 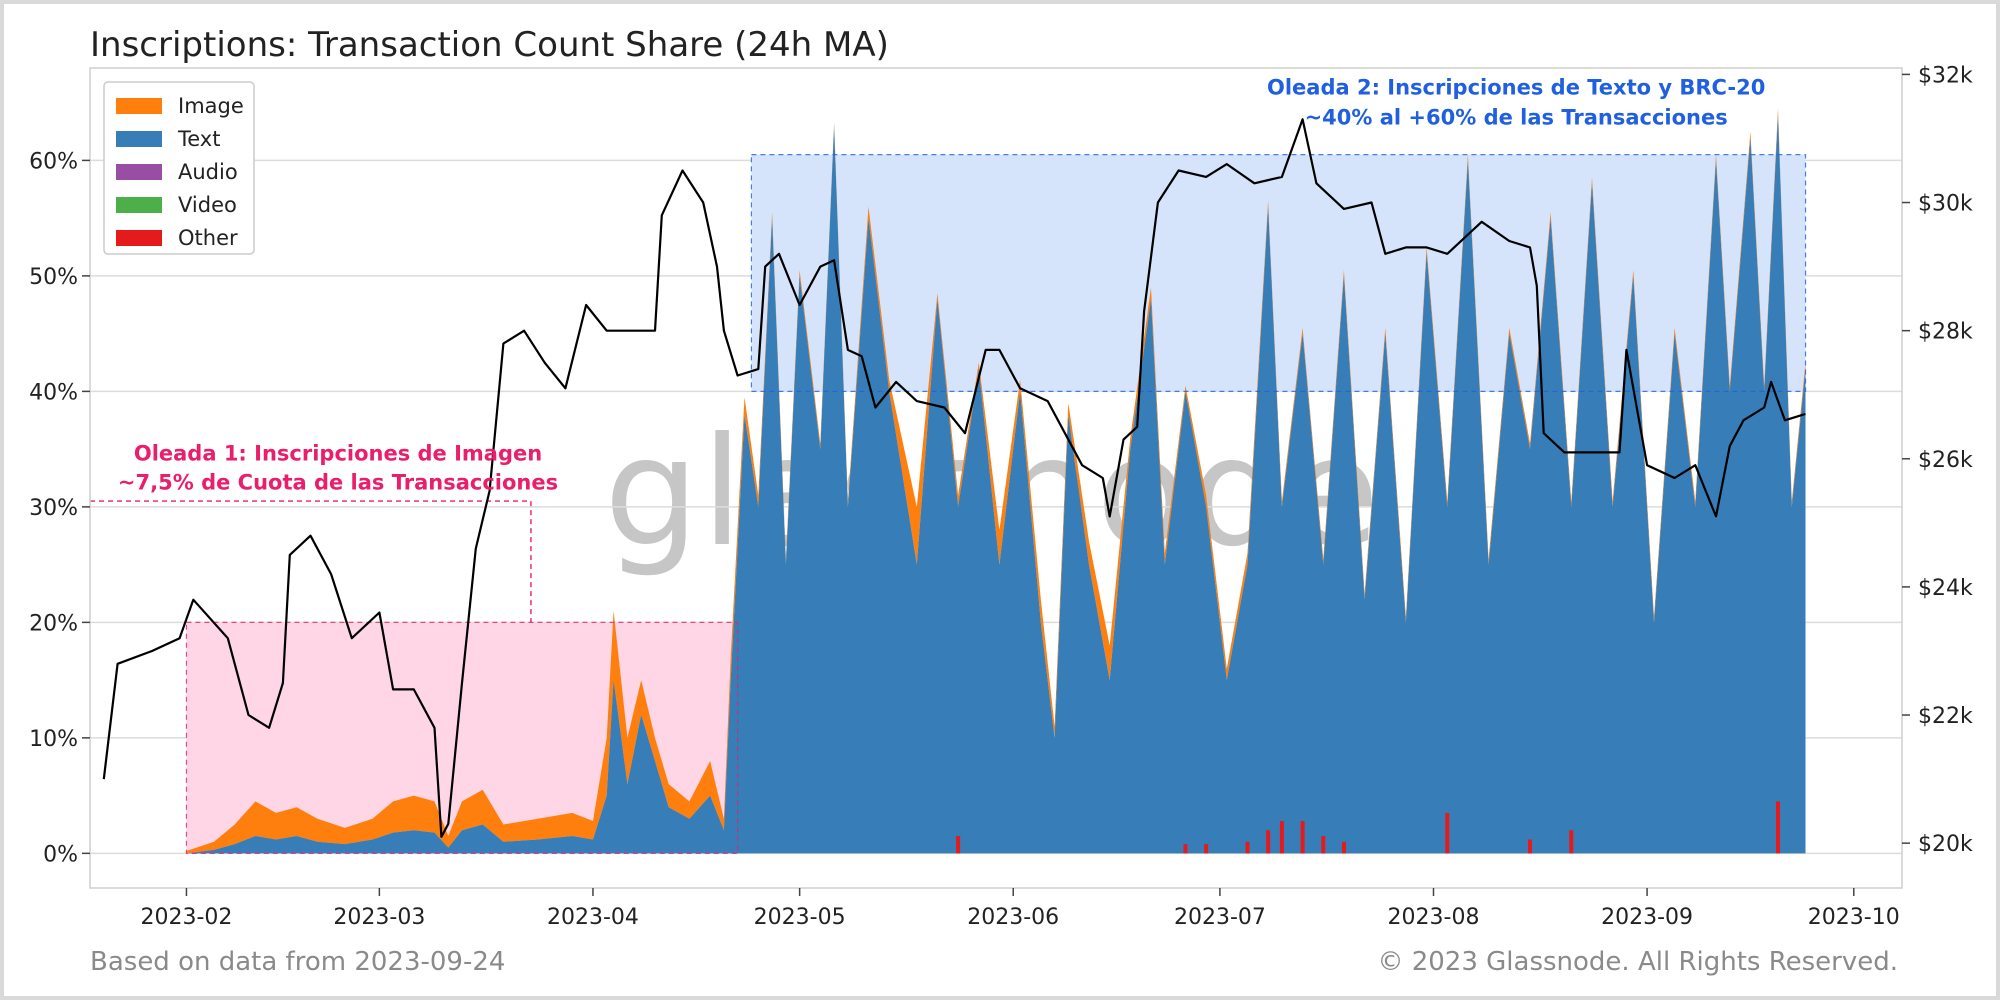 What do you see at coordinates (311, 561) in the screenshot?
I see `annotation-connector` at bounding box center [311, 561].